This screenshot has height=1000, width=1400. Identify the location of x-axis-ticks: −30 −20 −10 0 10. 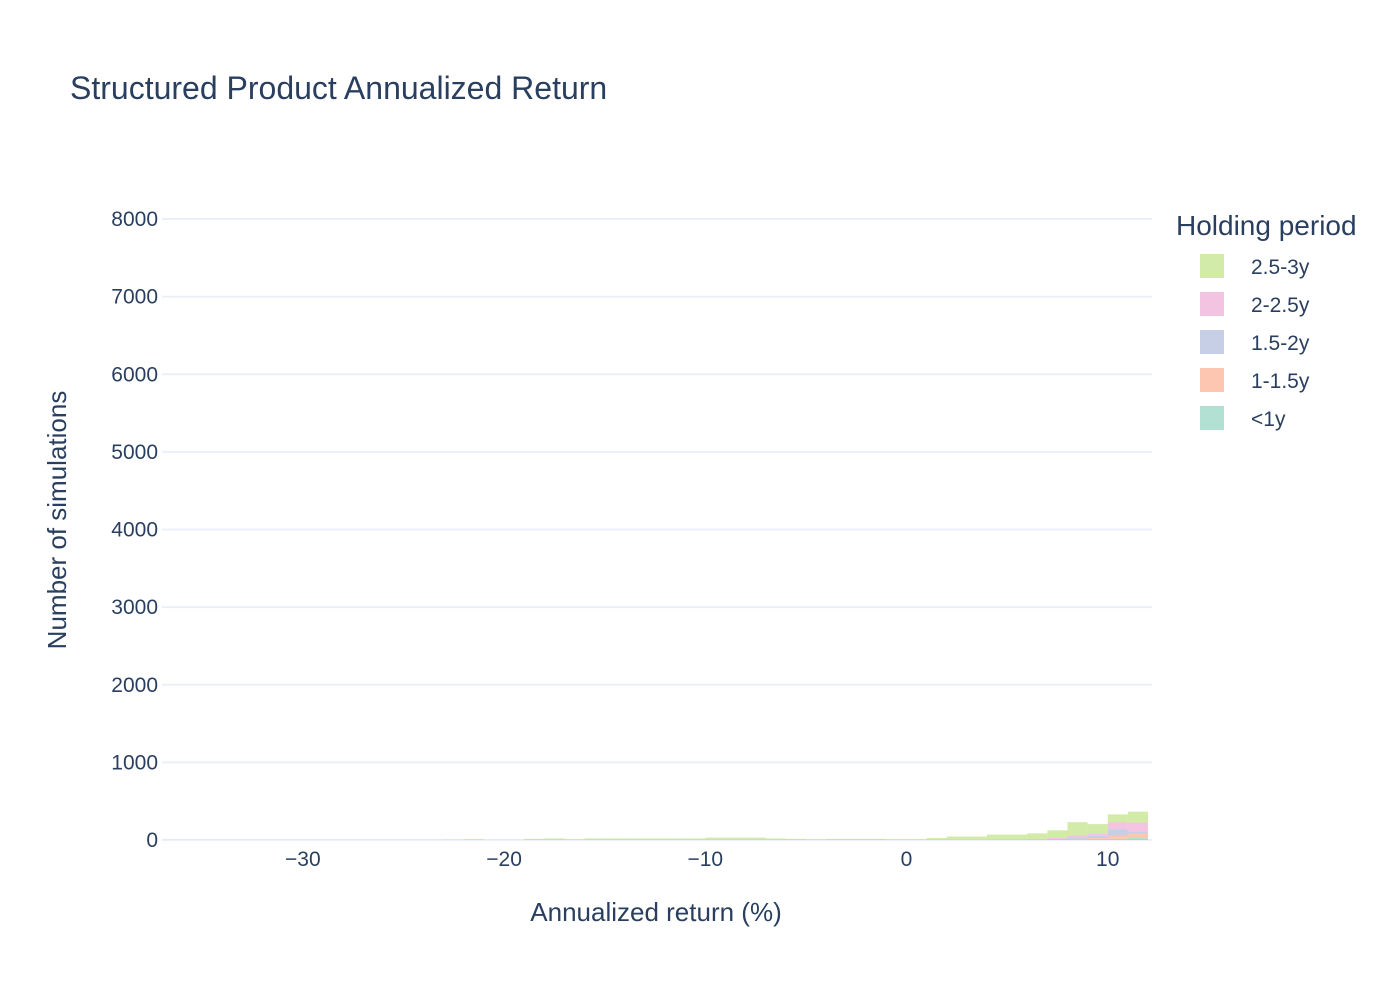
(702, 859).